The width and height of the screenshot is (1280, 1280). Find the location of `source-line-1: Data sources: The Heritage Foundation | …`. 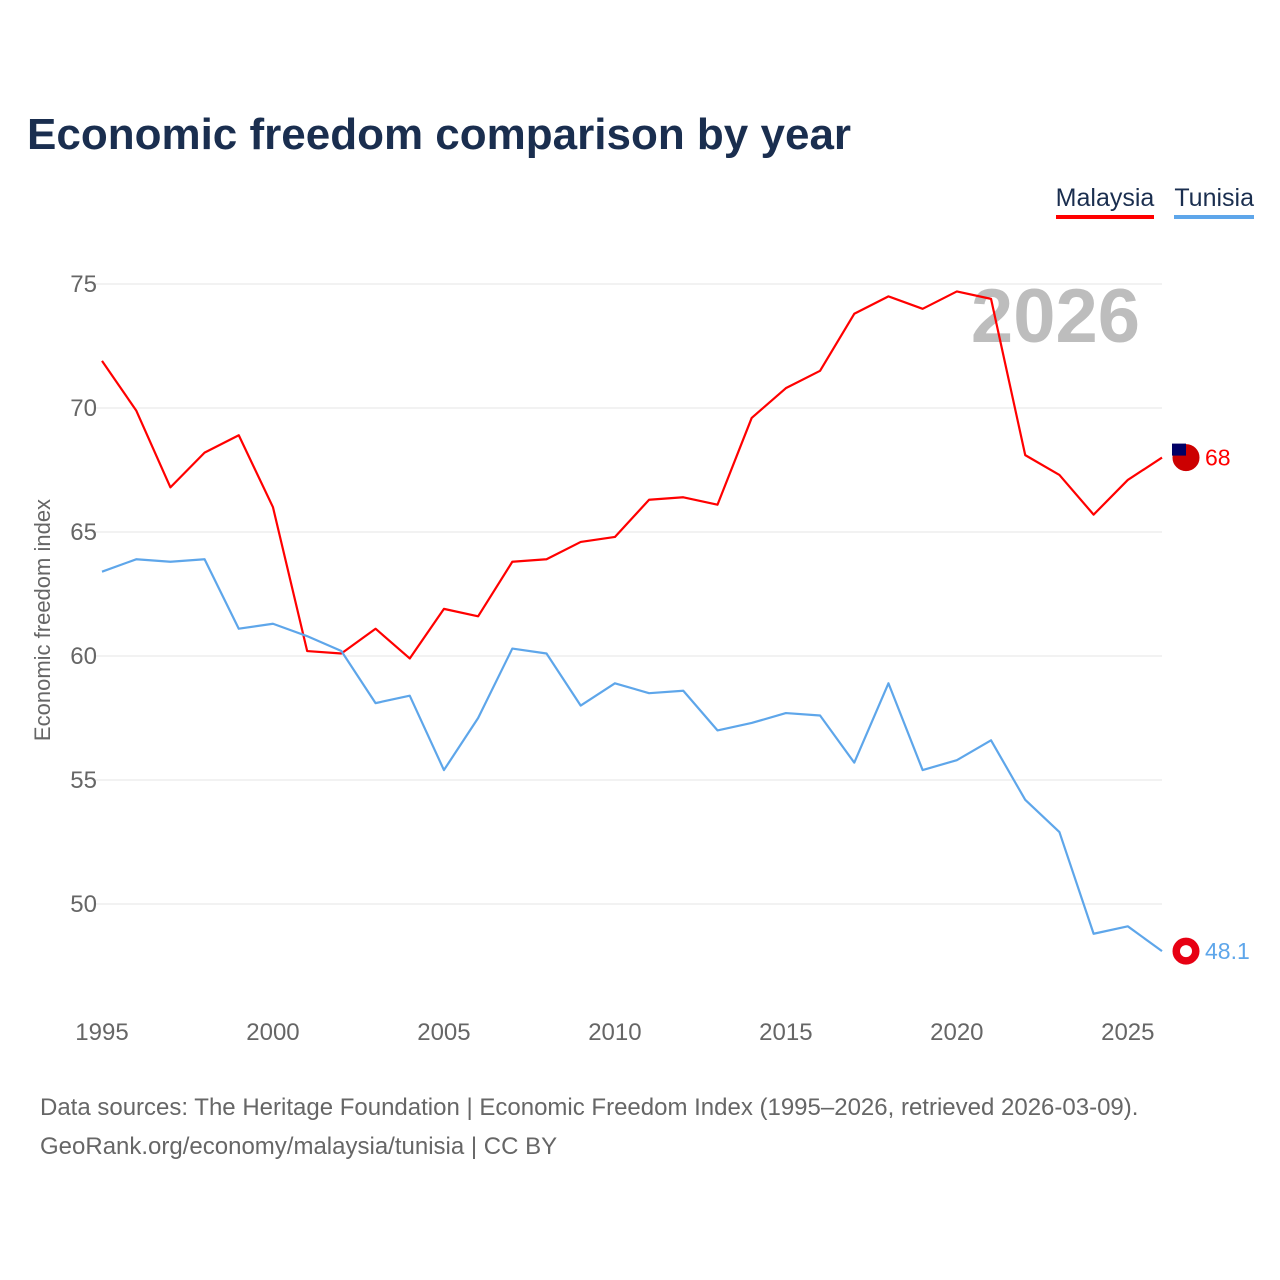

source-line-1: Data sources: The Heritage Foundation | … is located at coordinates (589, 1107).